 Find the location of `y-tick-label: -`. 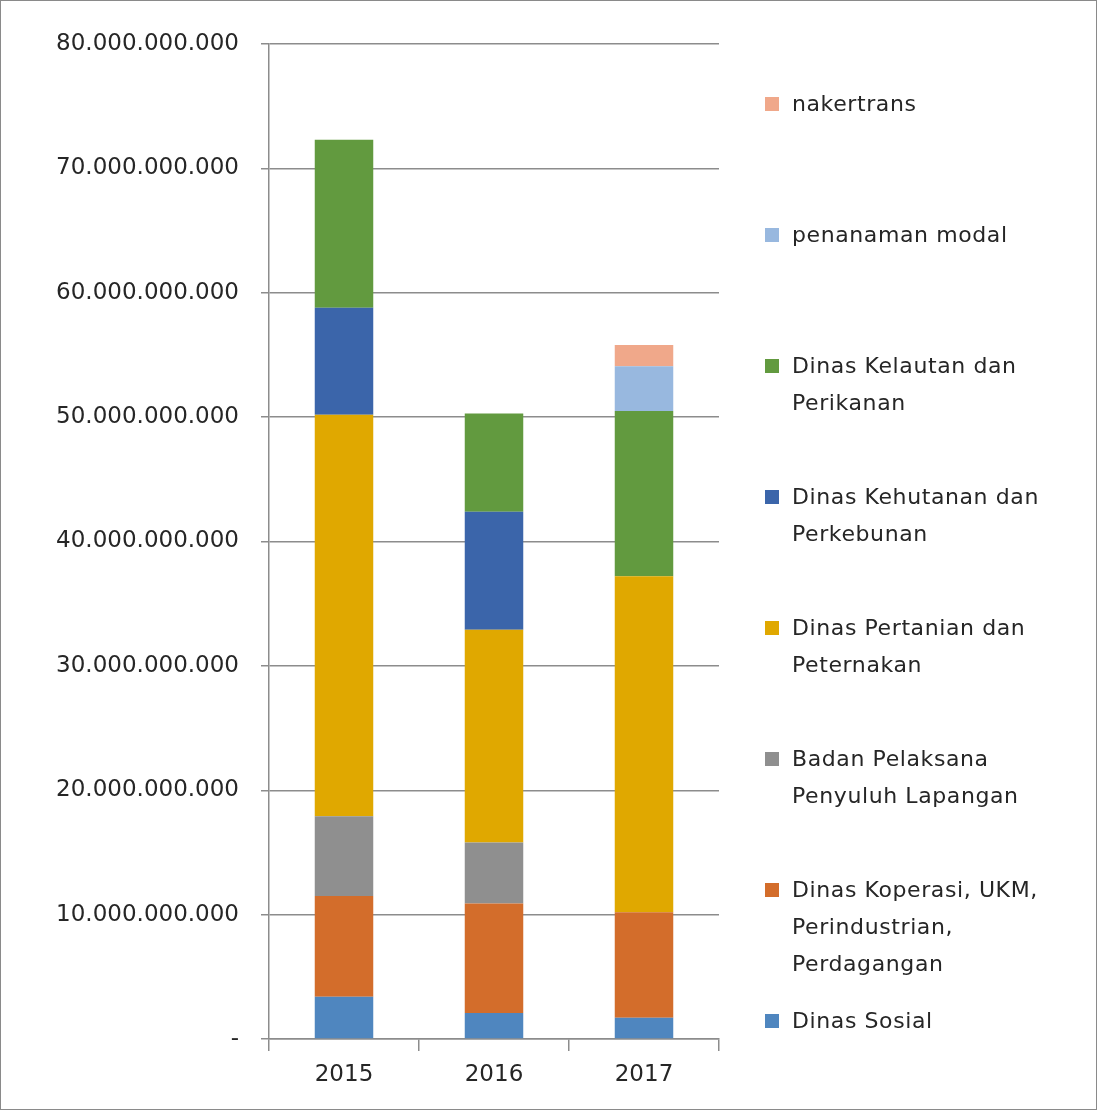

y-tick-label: - is located at coordinates (234, 1036).